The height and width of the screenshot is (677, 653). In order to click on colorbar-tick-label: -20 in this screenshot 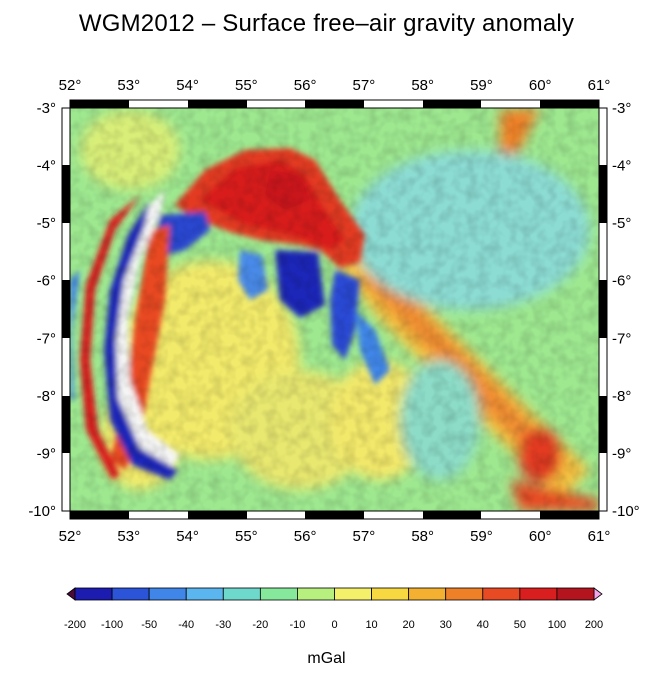, I will do `click(260, 625)`.